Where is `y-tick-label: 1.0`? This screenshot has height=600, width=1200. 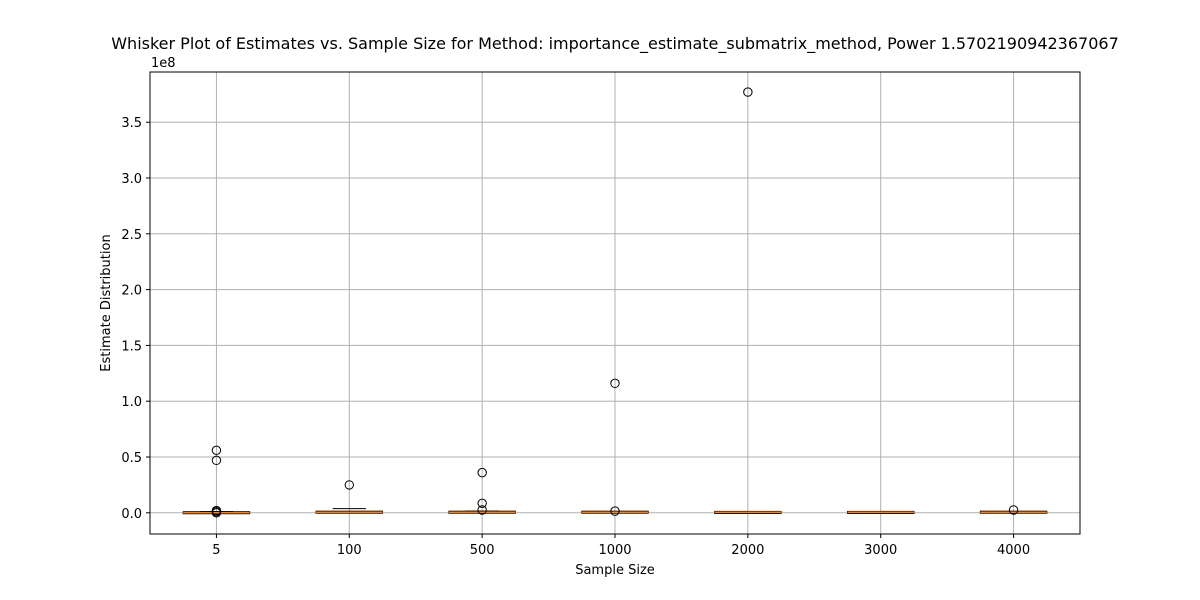 y-tick-label: 1.0 is located at coordinates (131, 402).